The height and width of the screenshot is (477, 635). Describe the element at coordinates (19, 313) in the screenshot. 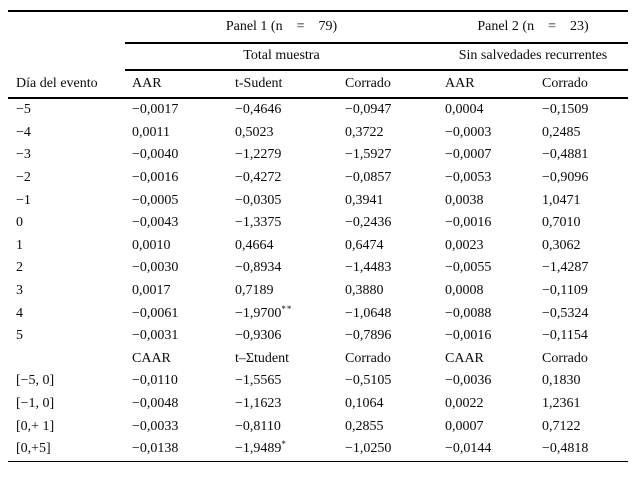

I see `row-label: 4` at that location.